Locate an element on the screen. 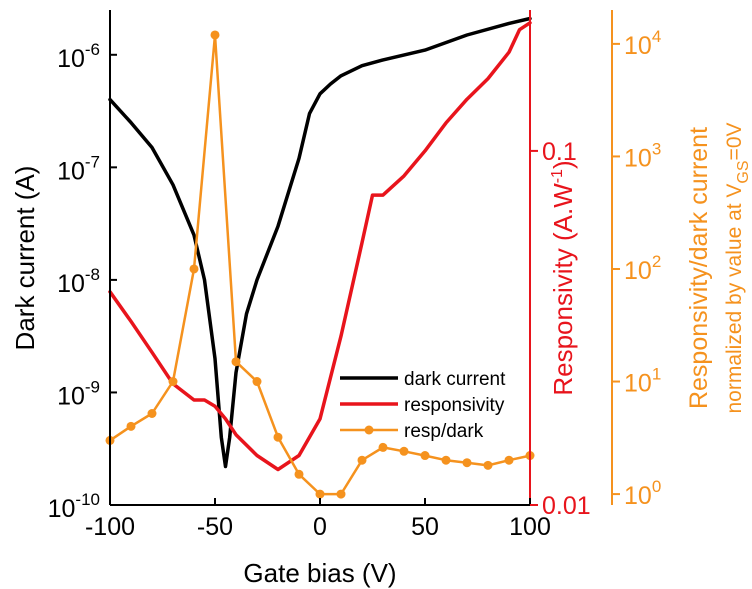  legend-marker-resp-dark is located at coordinates (369, 430).